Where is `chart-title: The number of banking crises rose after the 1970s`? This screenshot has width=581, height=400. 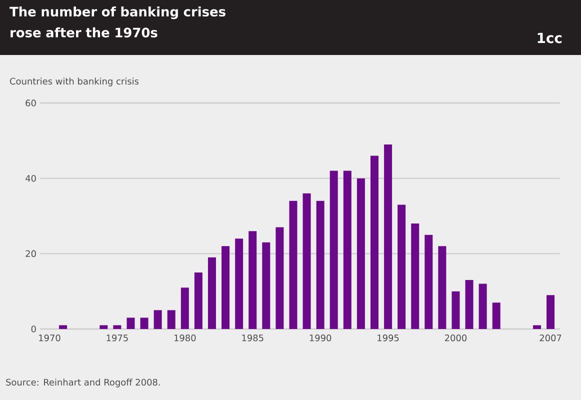 chart-title: The number of banking crises rose after the 1970s is located at coordinates (118, 22).